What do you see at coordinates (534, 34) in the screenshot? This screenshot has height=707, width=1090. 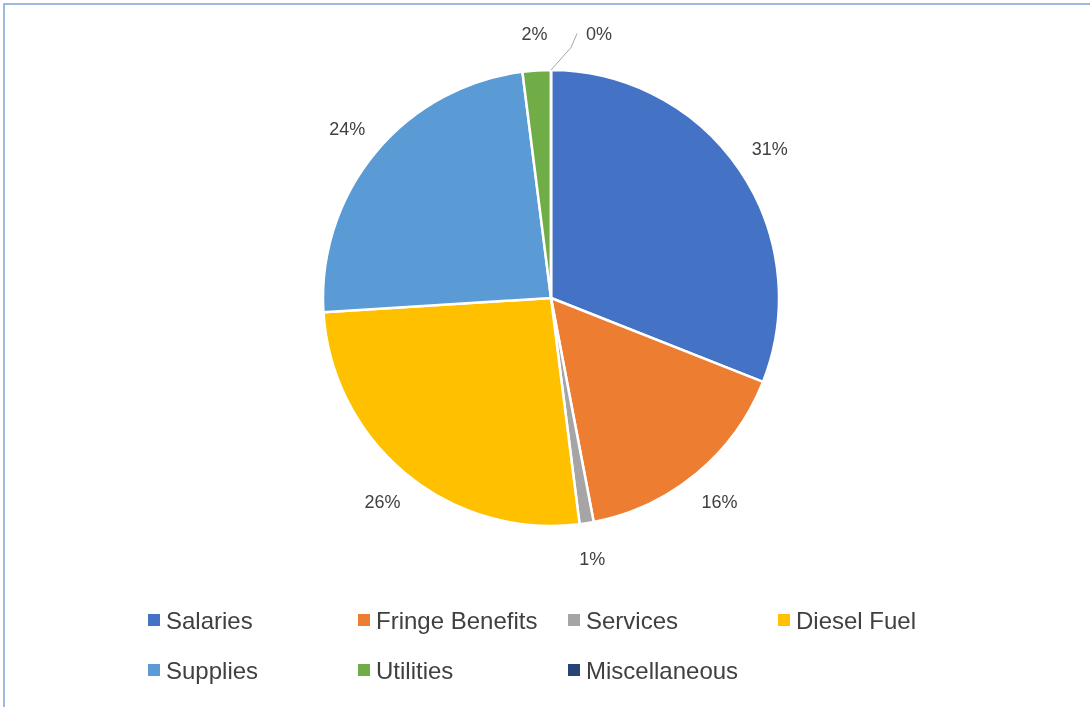 I see `data-label: 2%` at bounding box center [534, 34].